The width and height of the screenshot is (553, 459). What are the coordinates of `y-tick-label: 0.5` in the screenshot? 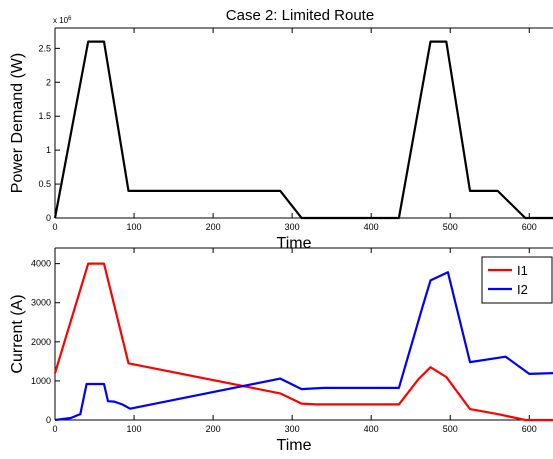 It's located at (44, 184).